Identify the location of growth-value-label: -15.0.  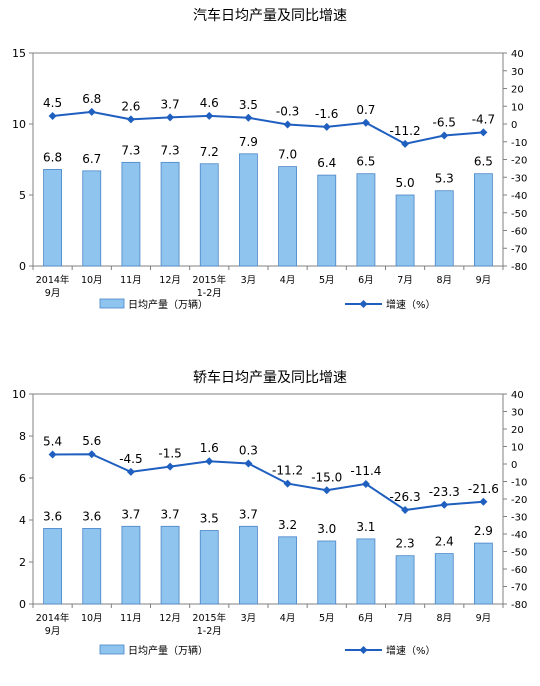
(326, 477).